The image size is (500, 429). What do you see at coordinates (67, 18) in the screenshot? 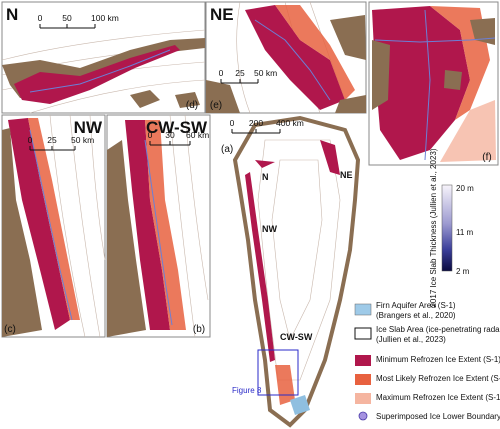
I see `scale-label: 50` at bounding box center [67, 18].